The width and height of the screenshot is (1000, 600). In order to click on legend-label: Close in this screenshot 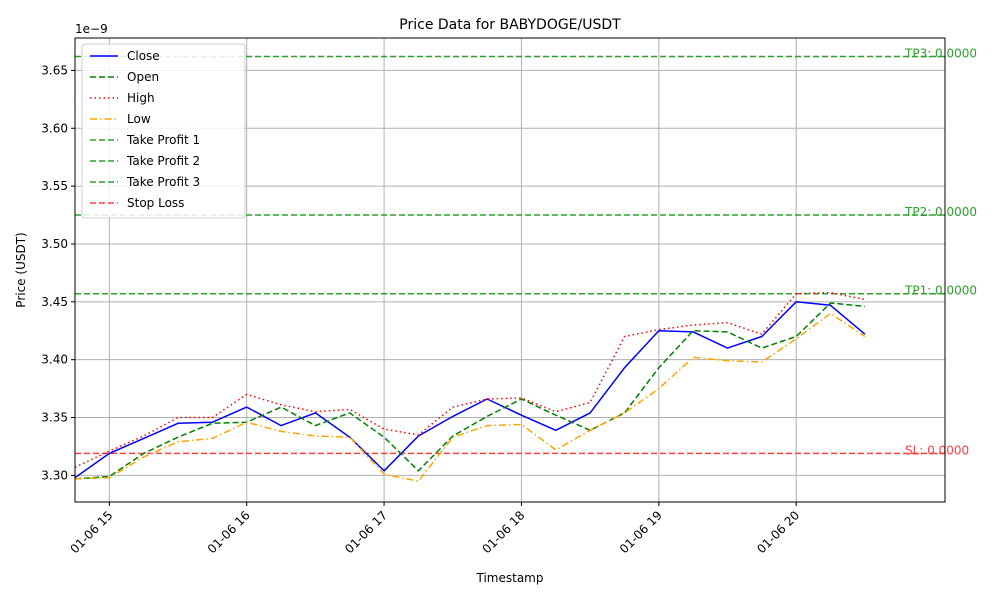, I will do `click(143, 56)`.